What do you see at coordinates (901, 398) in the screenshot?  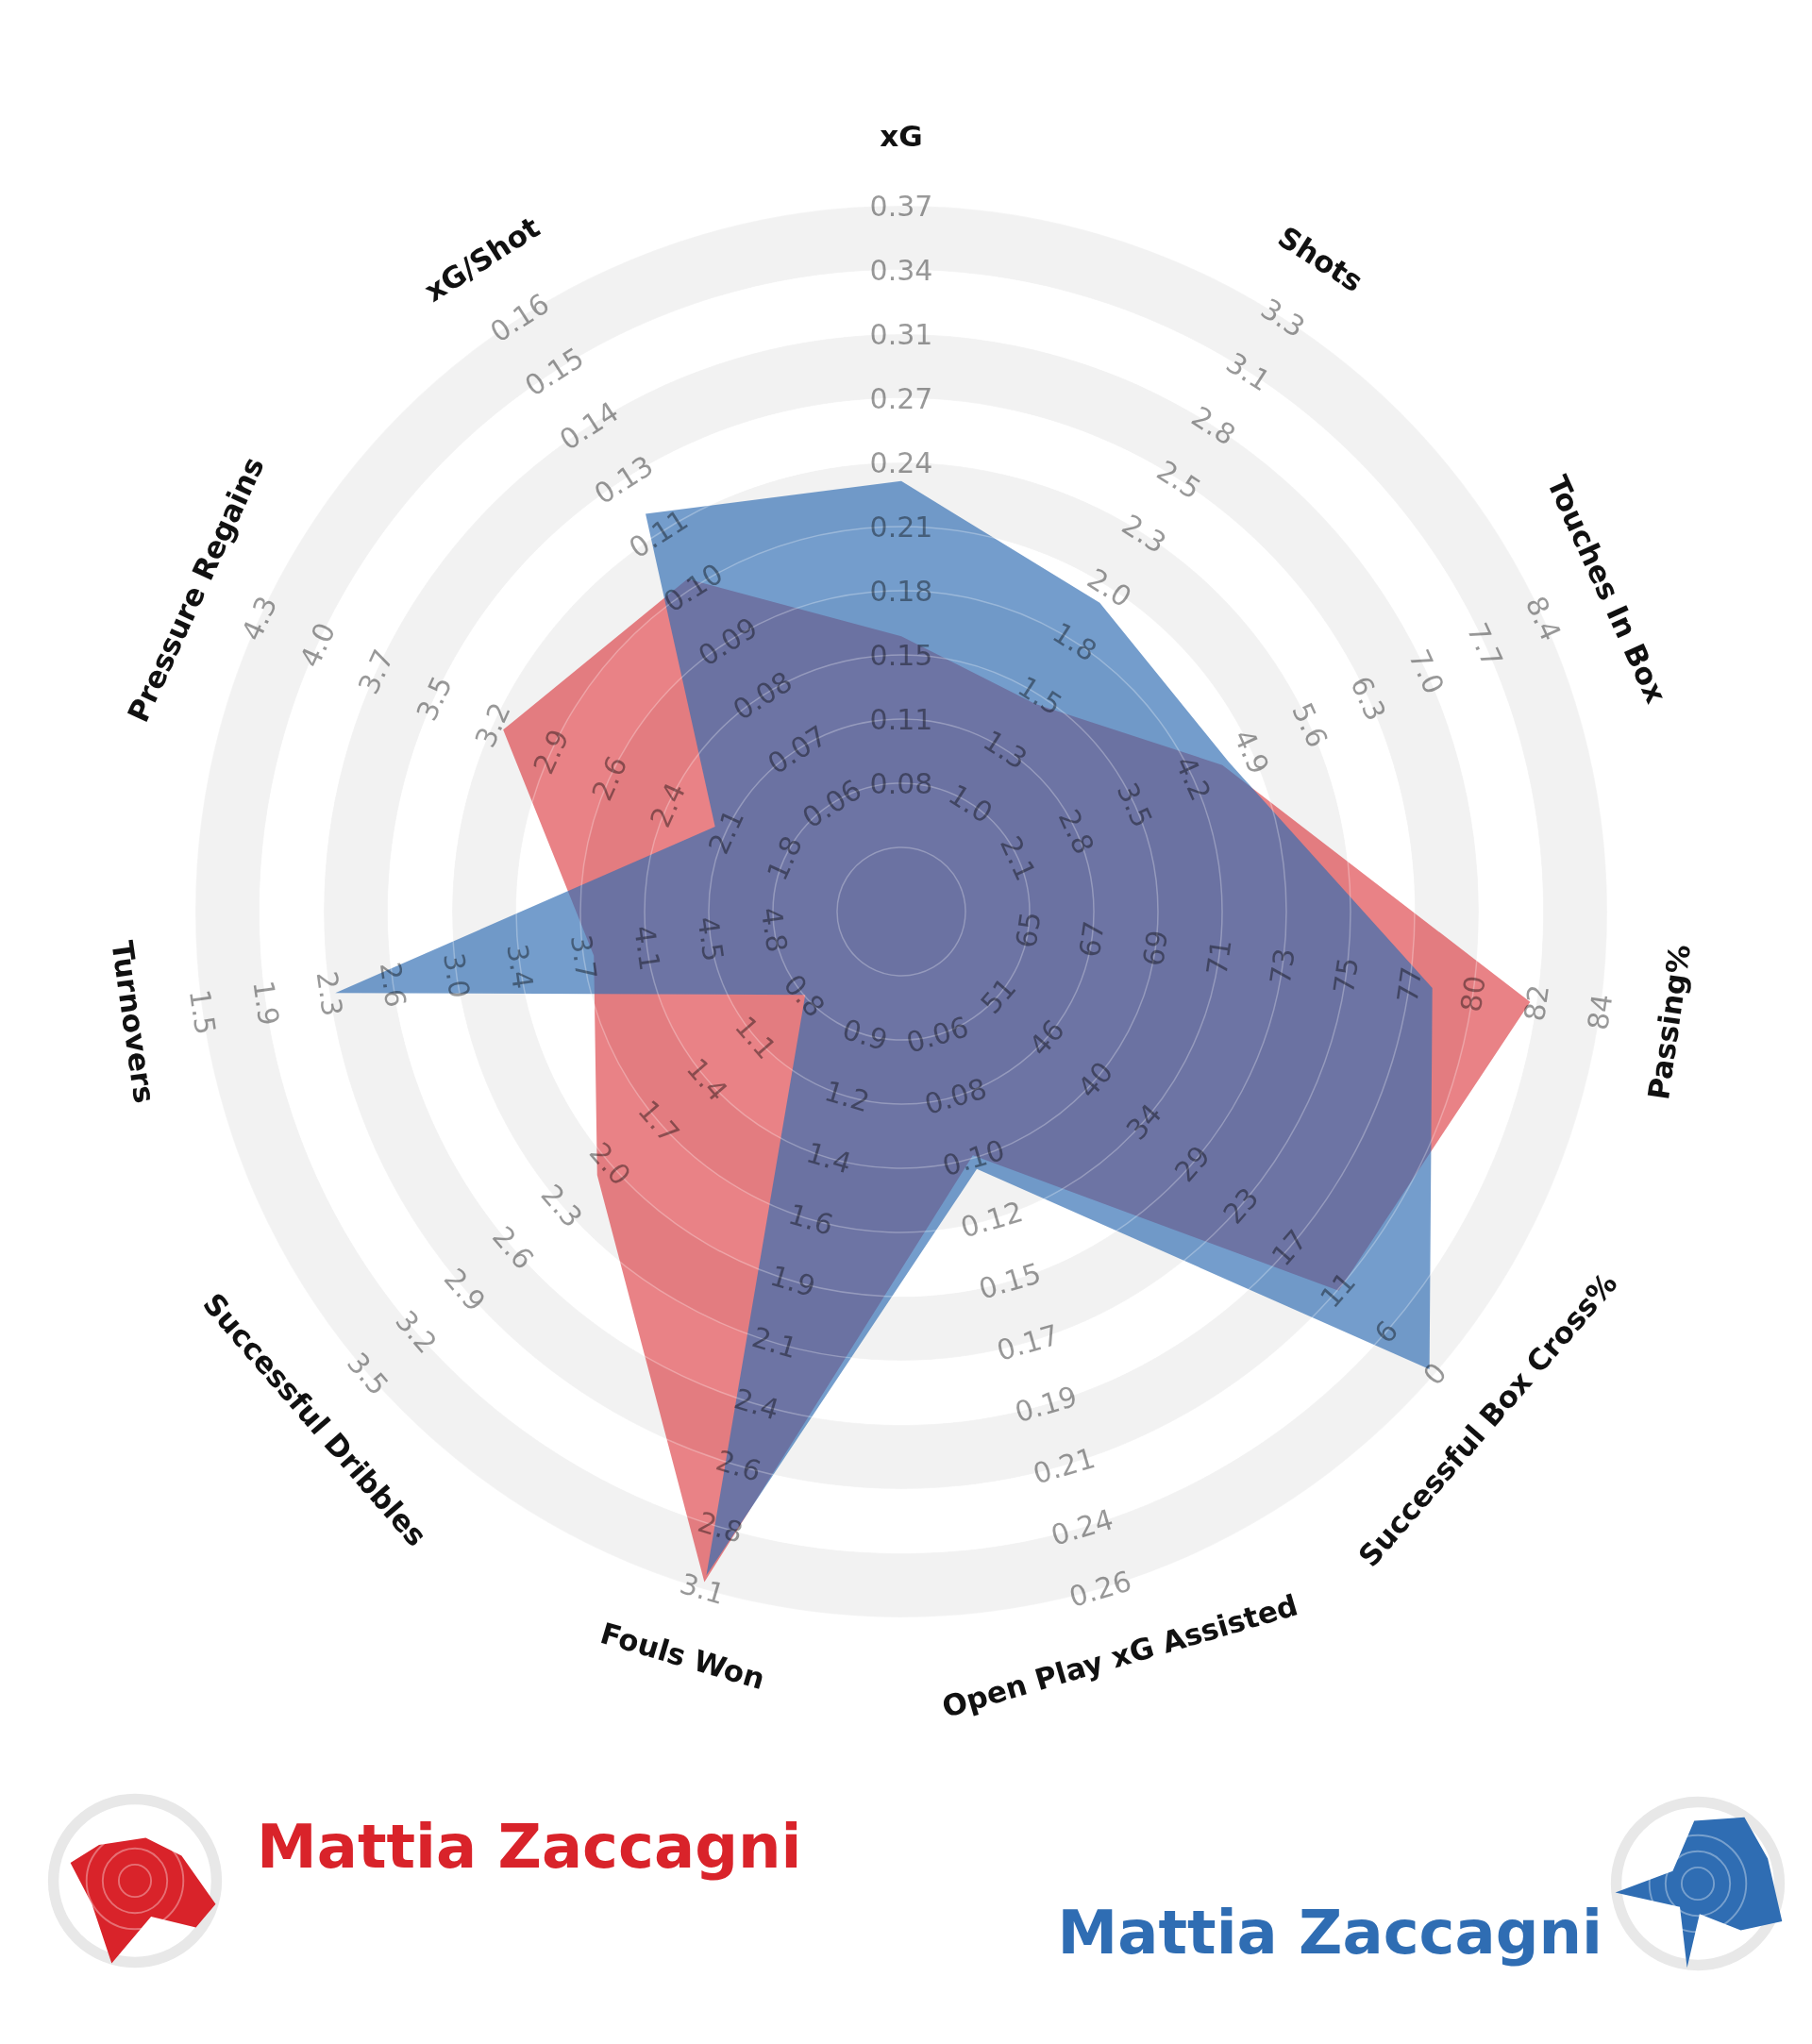 I see `text: 0.27` at bounding box center [901, 398].